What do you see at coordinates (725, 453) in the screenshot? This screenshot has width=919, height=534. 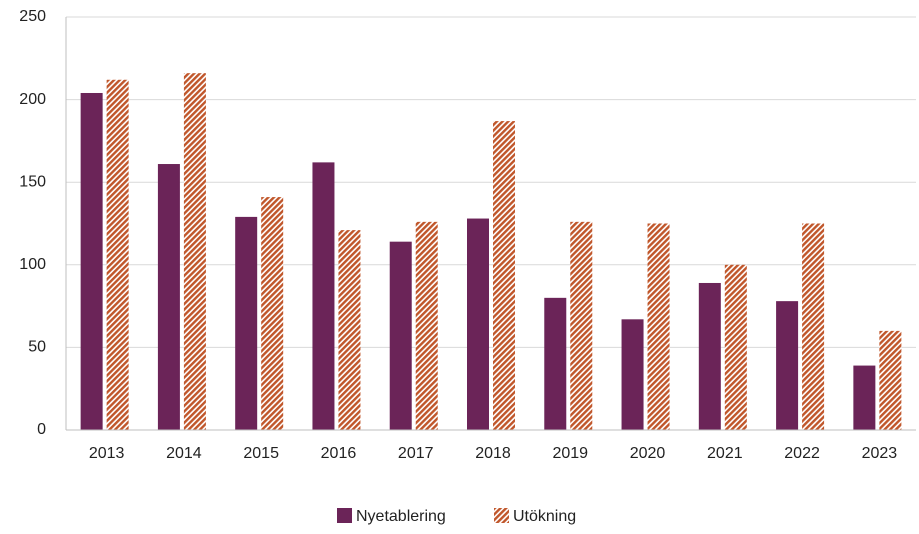 I see `x-tick-label: 2021` at bounding box center [725, 453].